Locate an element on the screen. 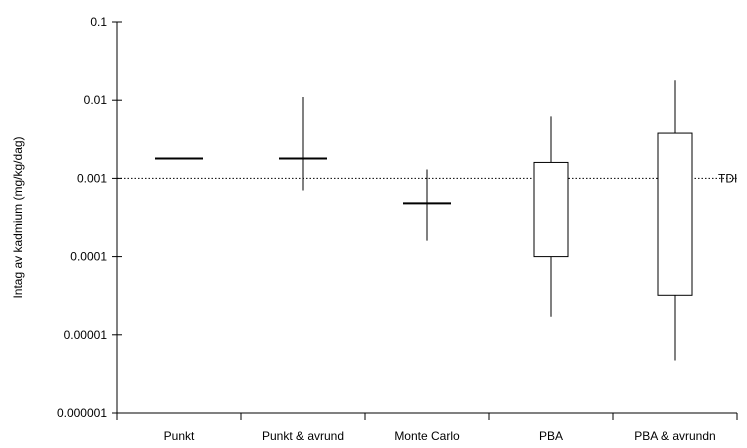 Image resolution: width=747 pixels, height=448 pixels. x-category-label-2: Monte Carlo is located at coordinates (427, 436).